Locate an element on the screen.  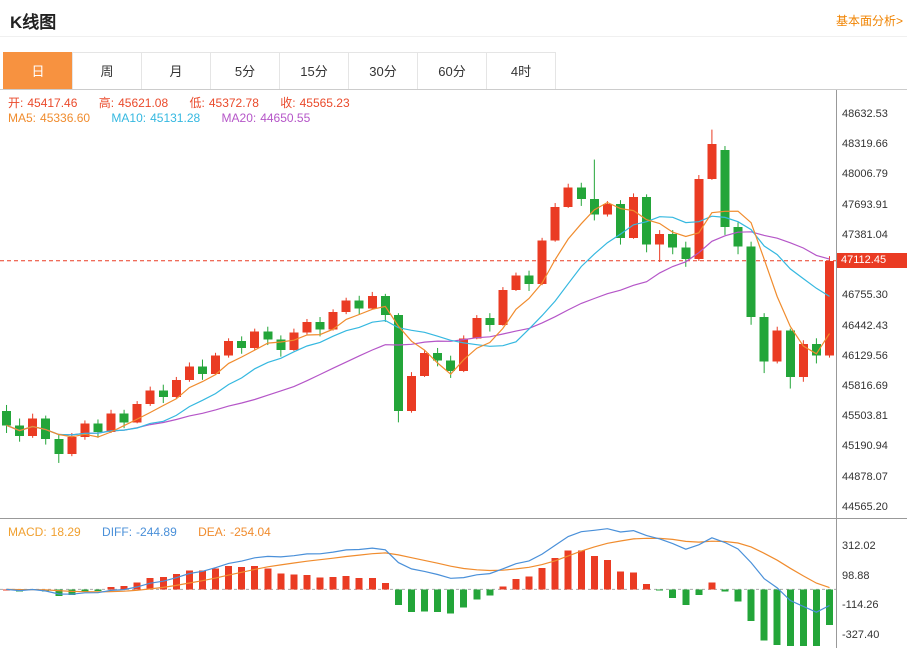
open-value: 45417.46 is located at coordinates (52, 103).